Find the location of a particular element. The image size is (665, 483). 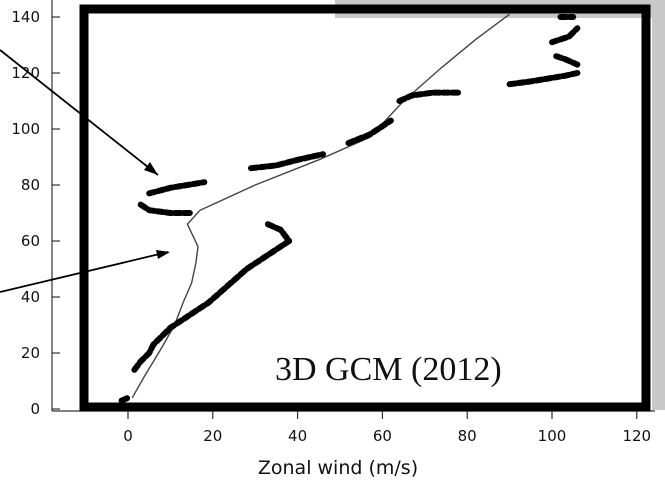

y-tick-label: 100 is located at coordinates (25, 129).